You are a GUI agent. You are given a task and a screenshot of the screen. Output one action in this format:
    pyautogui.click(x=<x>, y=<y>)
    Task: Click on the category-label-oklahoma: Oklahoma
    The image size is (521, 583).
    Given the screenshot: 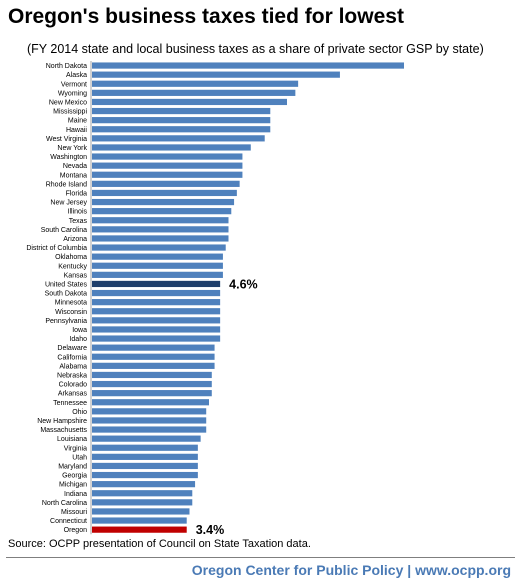 What is the action you would take?
    pyautogui.click(x=71, y=257)
    